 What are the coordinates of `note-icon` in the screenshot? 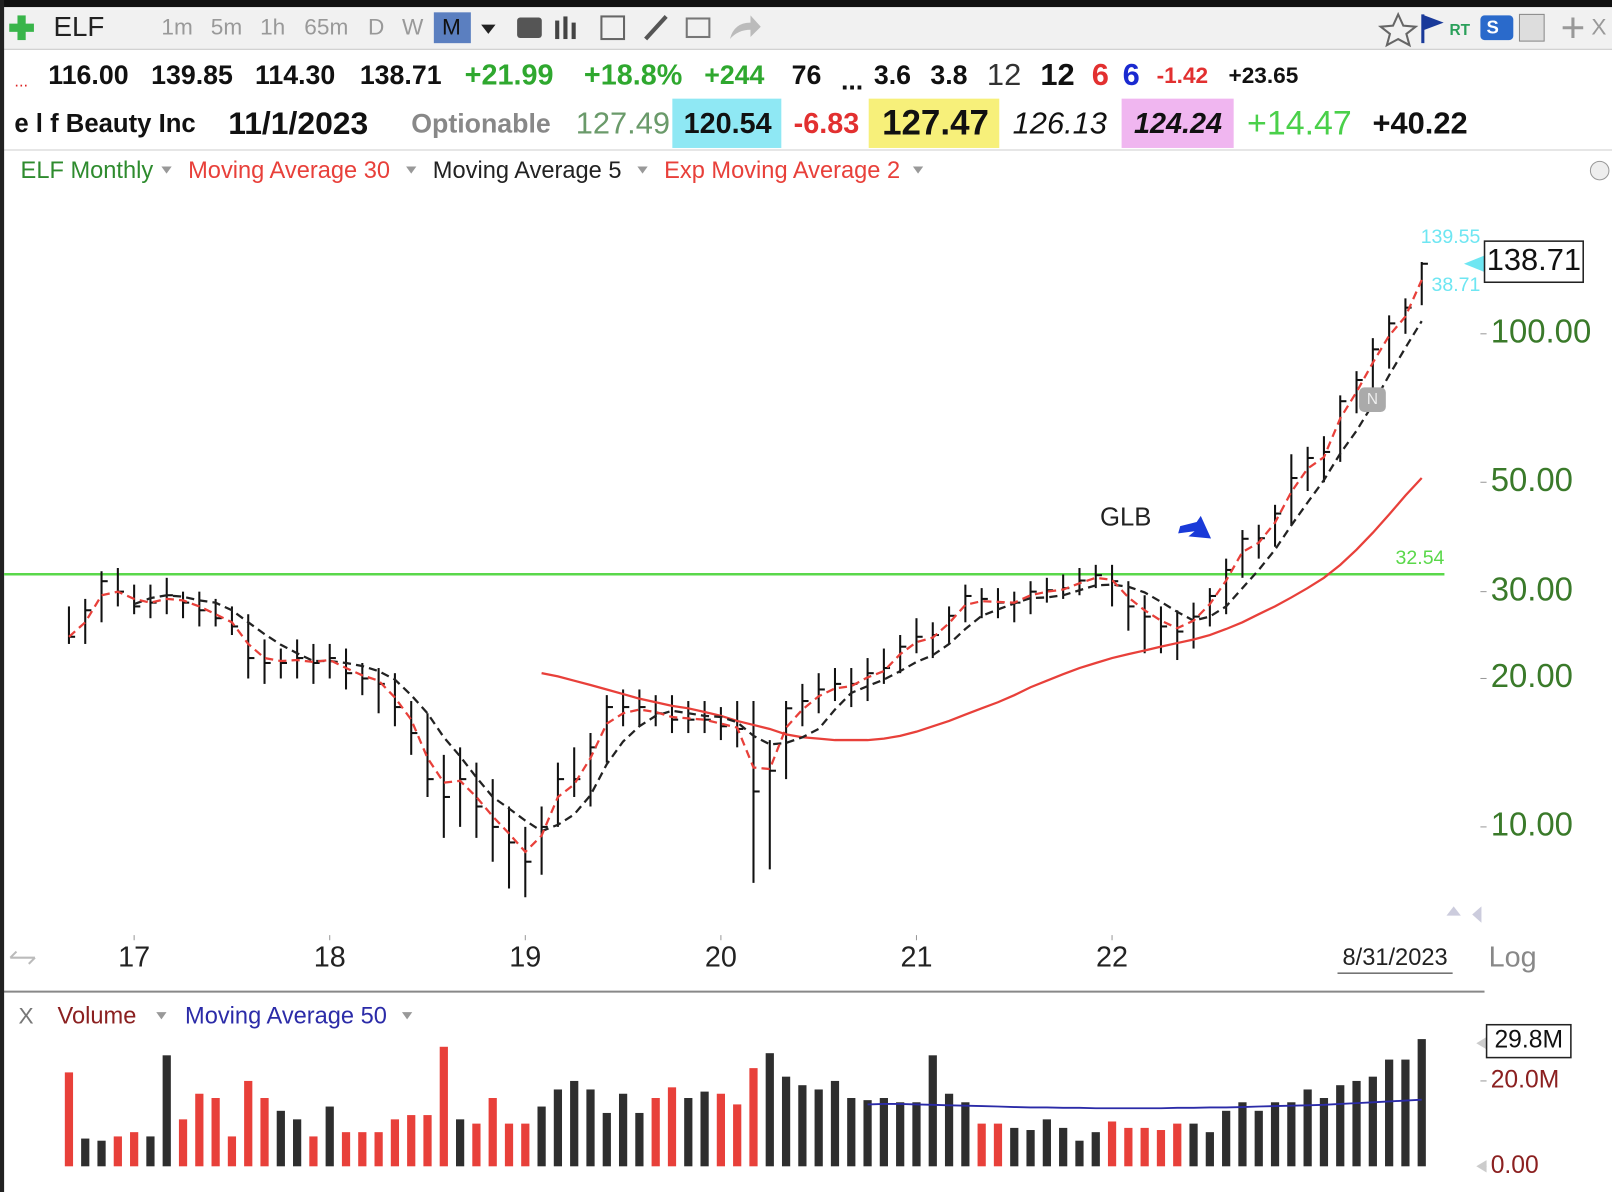 It's located at (698, 28).